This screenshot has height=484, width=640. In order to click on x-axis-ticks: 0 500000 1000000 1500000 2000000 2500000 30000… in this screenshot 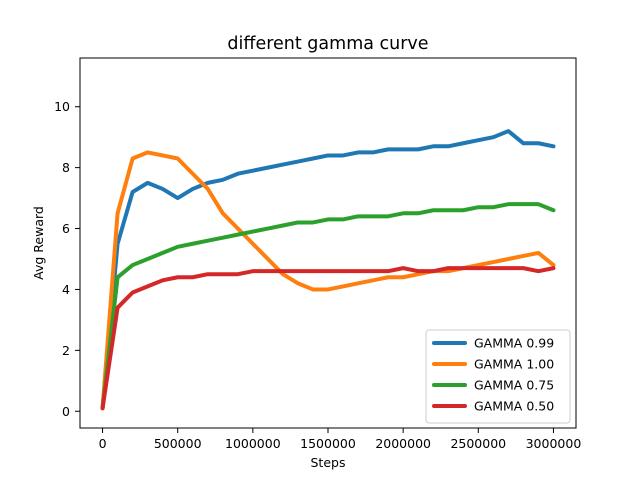, I will do `click(340, 439)`.